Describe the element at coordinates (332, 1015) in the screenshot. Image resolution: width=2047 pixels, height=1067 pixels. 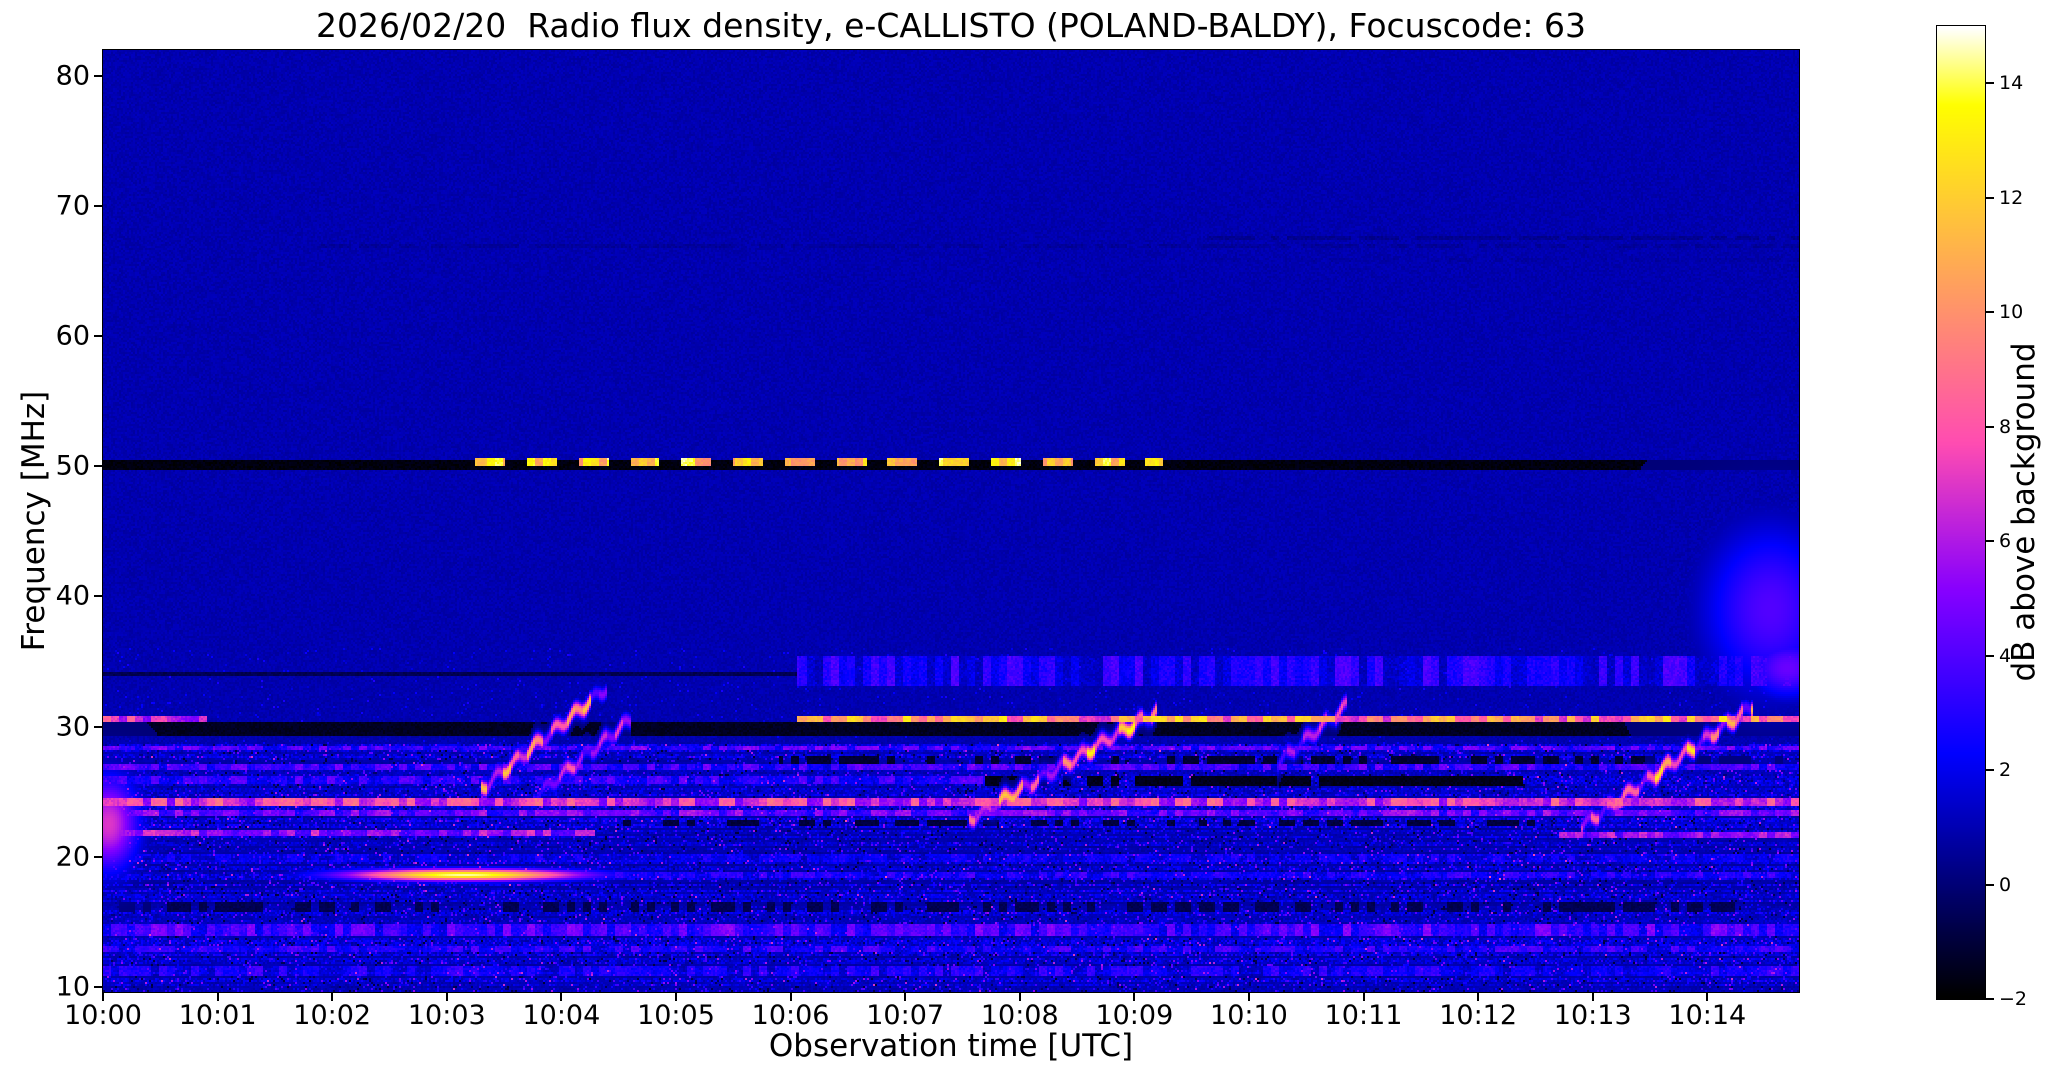
I see `x-tick-label: 10:02` at that location.